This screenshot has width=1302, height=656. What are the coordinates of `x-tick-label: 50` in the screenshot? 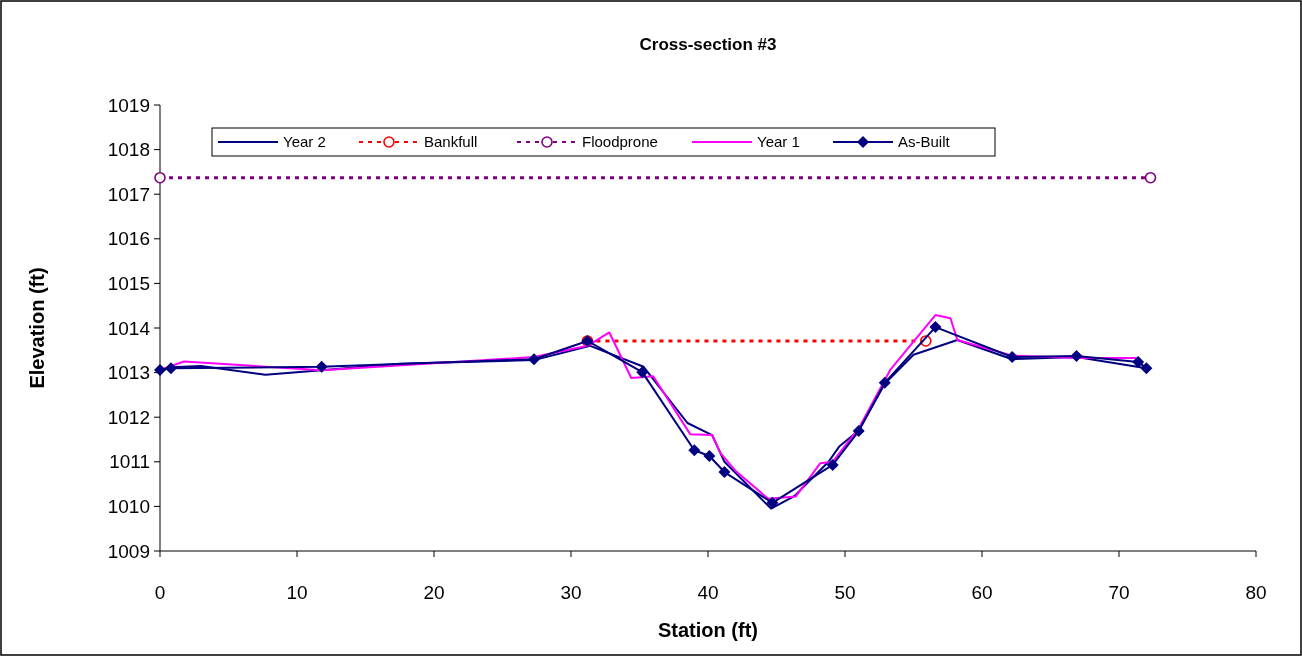 It's located at (845, 592).